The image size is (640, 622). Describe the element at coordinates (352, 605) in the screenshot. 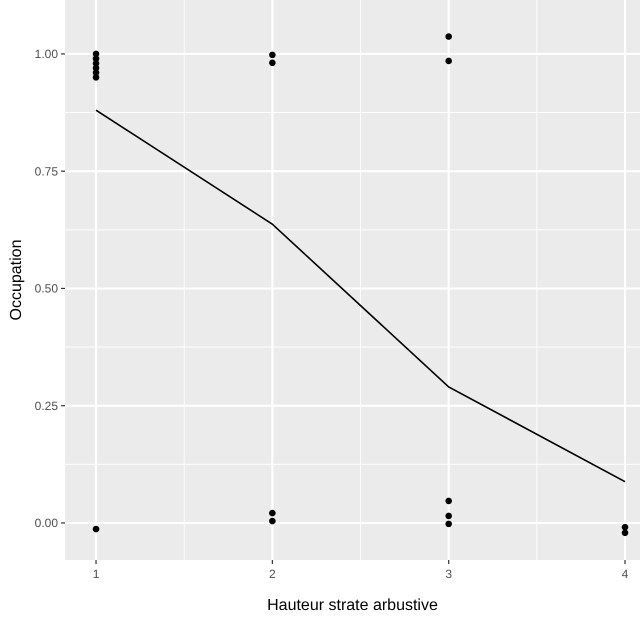

I see `x-axis-title: Hauteur strate arbustive` at that location.